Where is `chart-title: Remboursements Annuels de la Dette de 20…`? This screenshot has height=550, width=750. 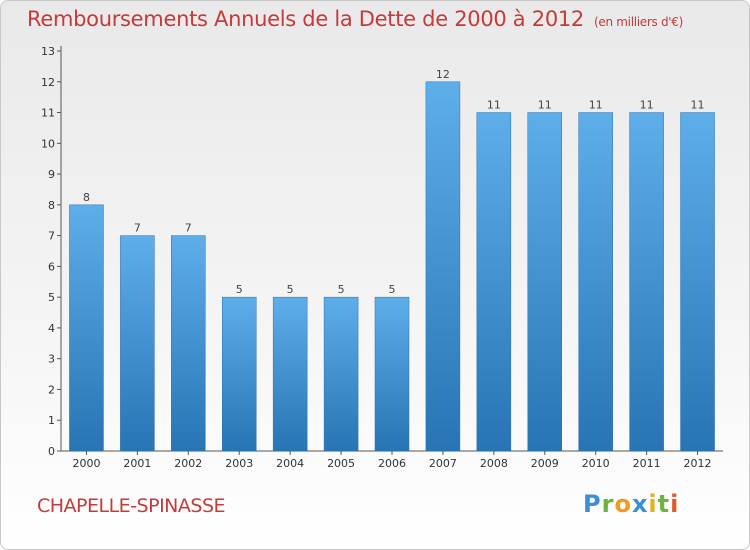
chart-title: Remboursements Annuels de la Dette de 20… is located at coordinates (355, 19).